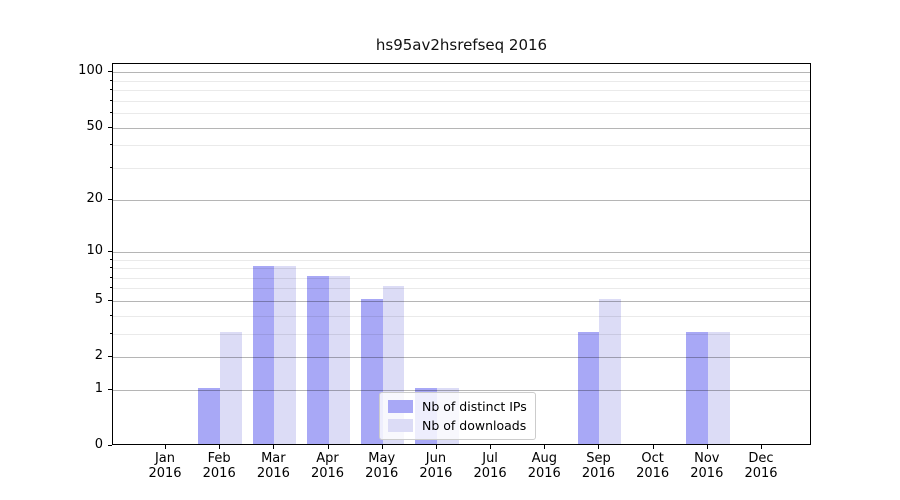  I want to click on bar-sep-distinct-ips, so click(588, 387).